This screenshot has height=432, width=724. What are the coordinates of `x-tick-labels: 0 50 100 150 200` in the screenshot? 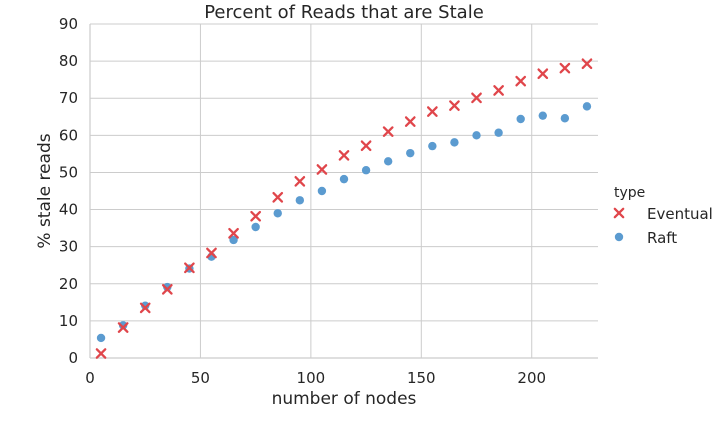 It's located at (315, 378).